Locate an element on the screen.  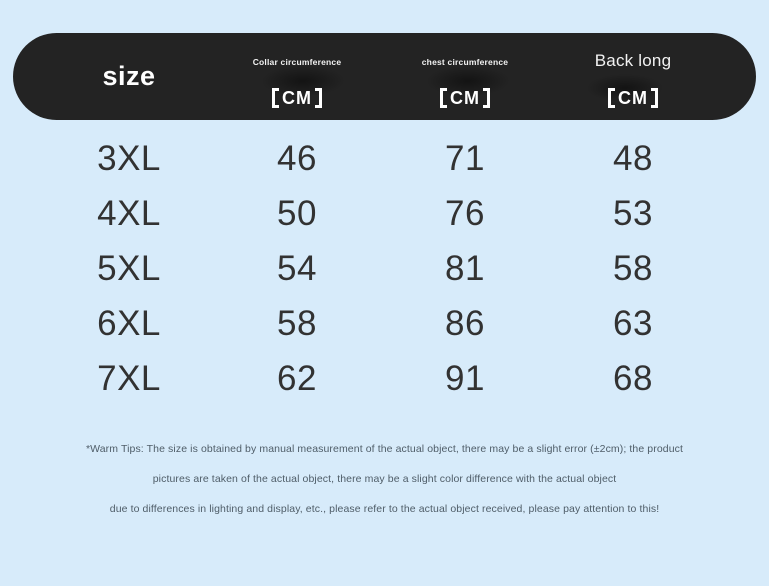
back-long-value-cell: 63 is located at coordinates (633, 323).